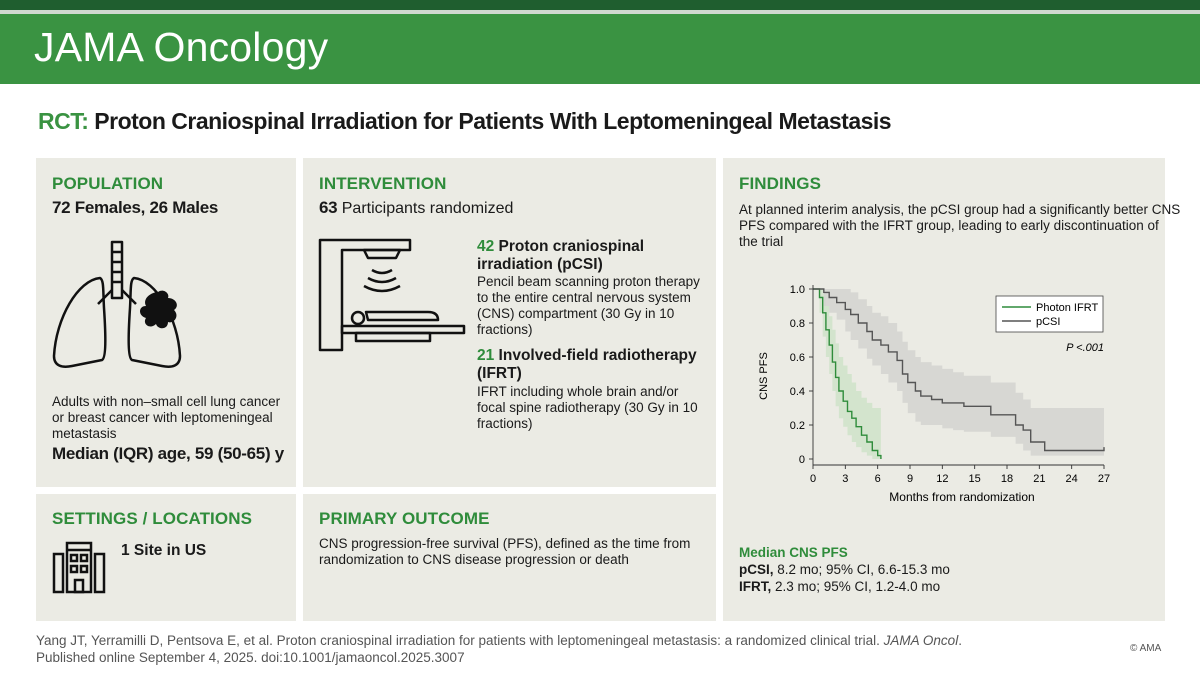 Image resolution: width=1200 pixels, height=677 pixels. Describe the element at coordinates (764, 376) in the screenshot. I see `y-axis-label: CNS PFS` at that location.